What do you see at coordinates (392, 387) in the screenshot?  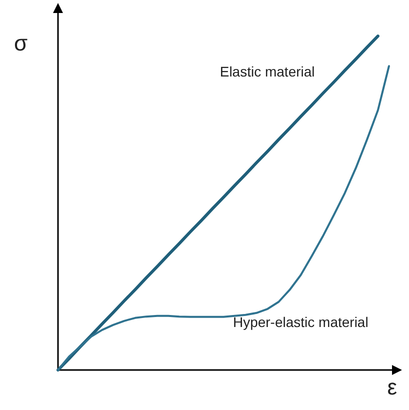 I see `x-axis-title: ε` at bounding box center [392, 387].